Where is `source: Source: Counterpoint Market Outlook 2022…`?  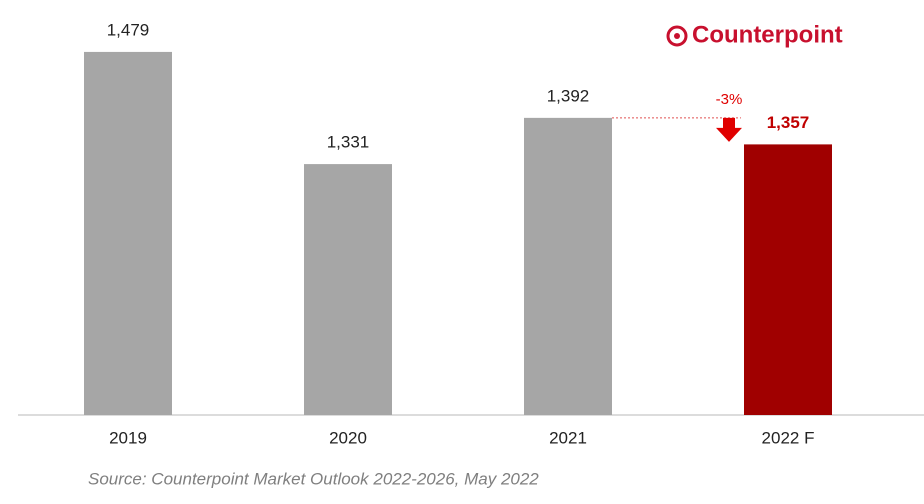
source: Source: Counterpoint Market Outlook 2022… is located at coordinates (313, 478).